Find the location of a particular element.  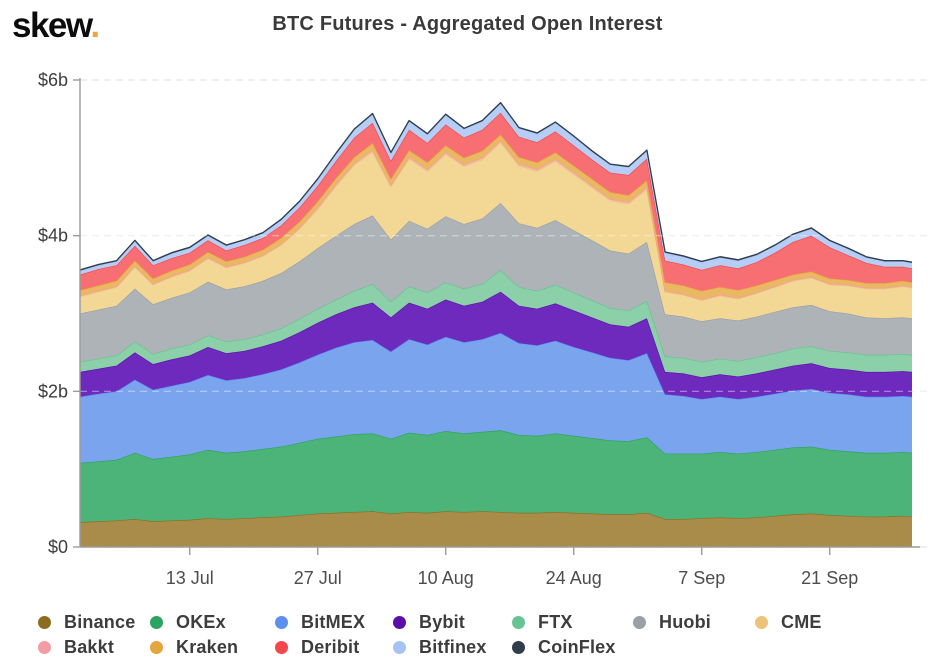

legend-item-deribit: Deribit is located at coordinates (317, 647).